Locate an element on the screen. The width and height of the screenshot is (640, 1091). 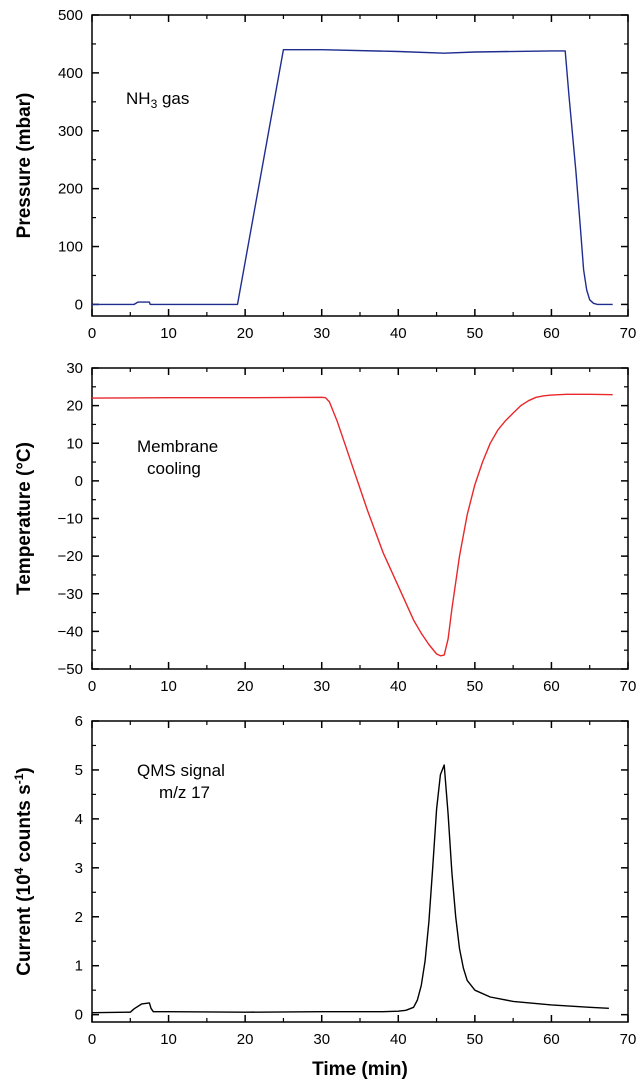
y-tick-label: 1 is located at coordinates (79, 966).